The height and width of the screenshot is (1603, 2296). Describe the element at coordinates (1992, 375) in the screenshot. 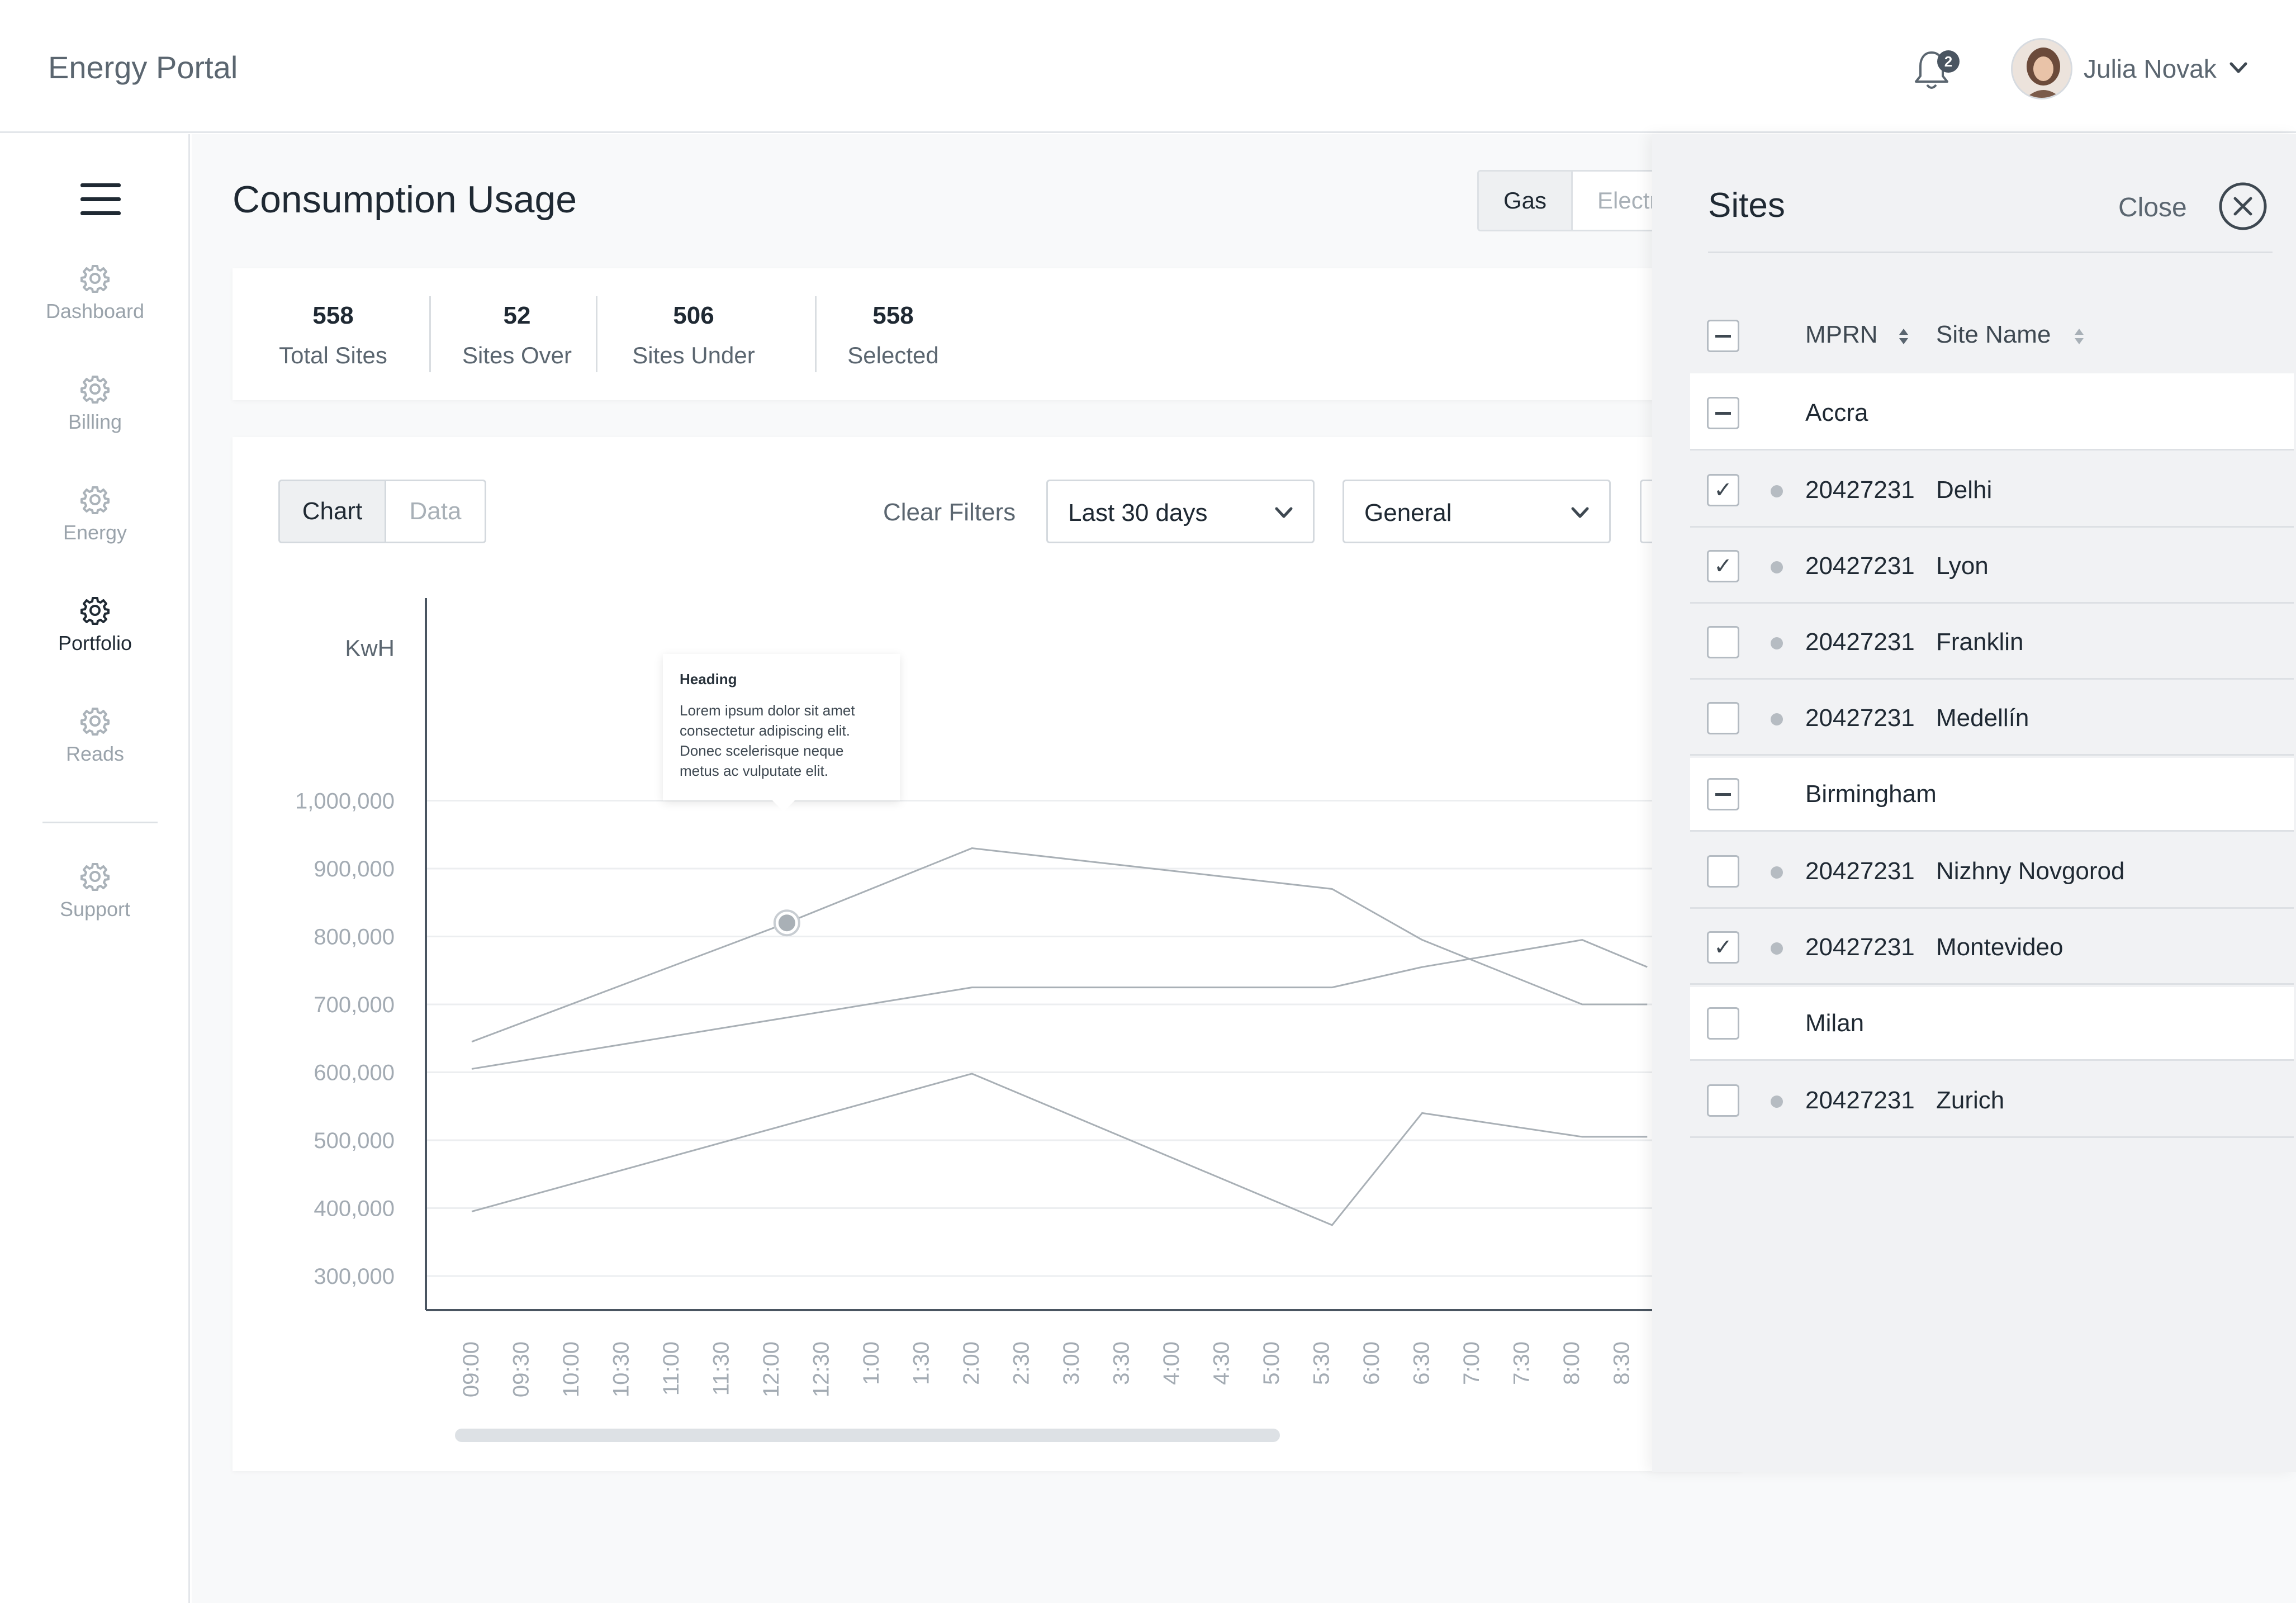

I see `header-divider` at that location.